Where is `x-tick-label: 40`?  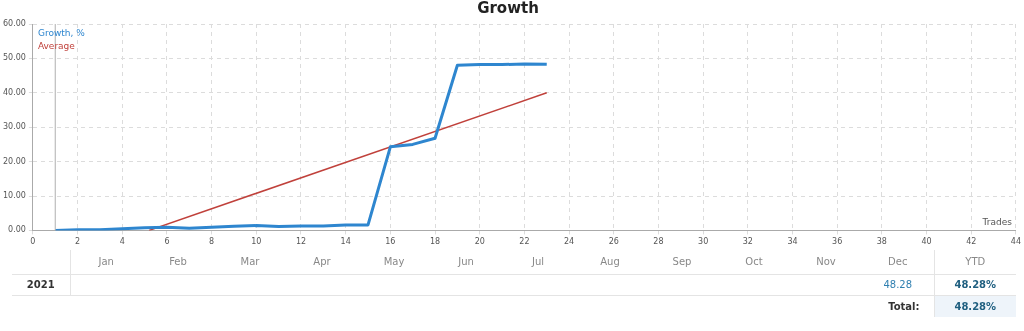 x-tick-label: 40 is located at coordinates (926, 242).